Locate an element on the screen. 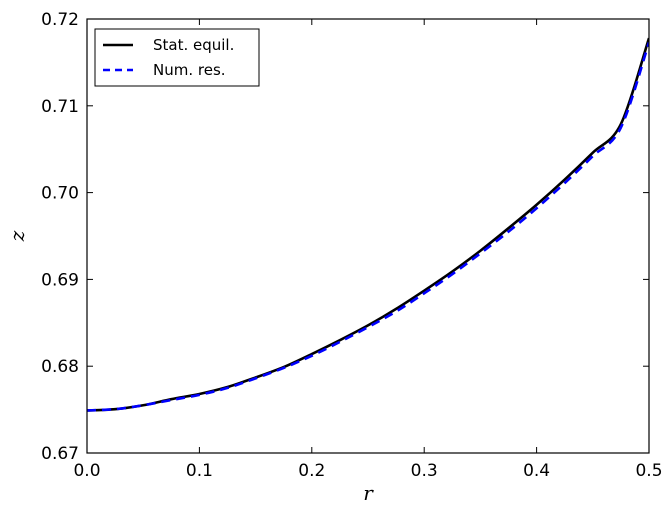 The width and height of the screenshot is (665, 505). legend-box is located at coordinates (177, 57).